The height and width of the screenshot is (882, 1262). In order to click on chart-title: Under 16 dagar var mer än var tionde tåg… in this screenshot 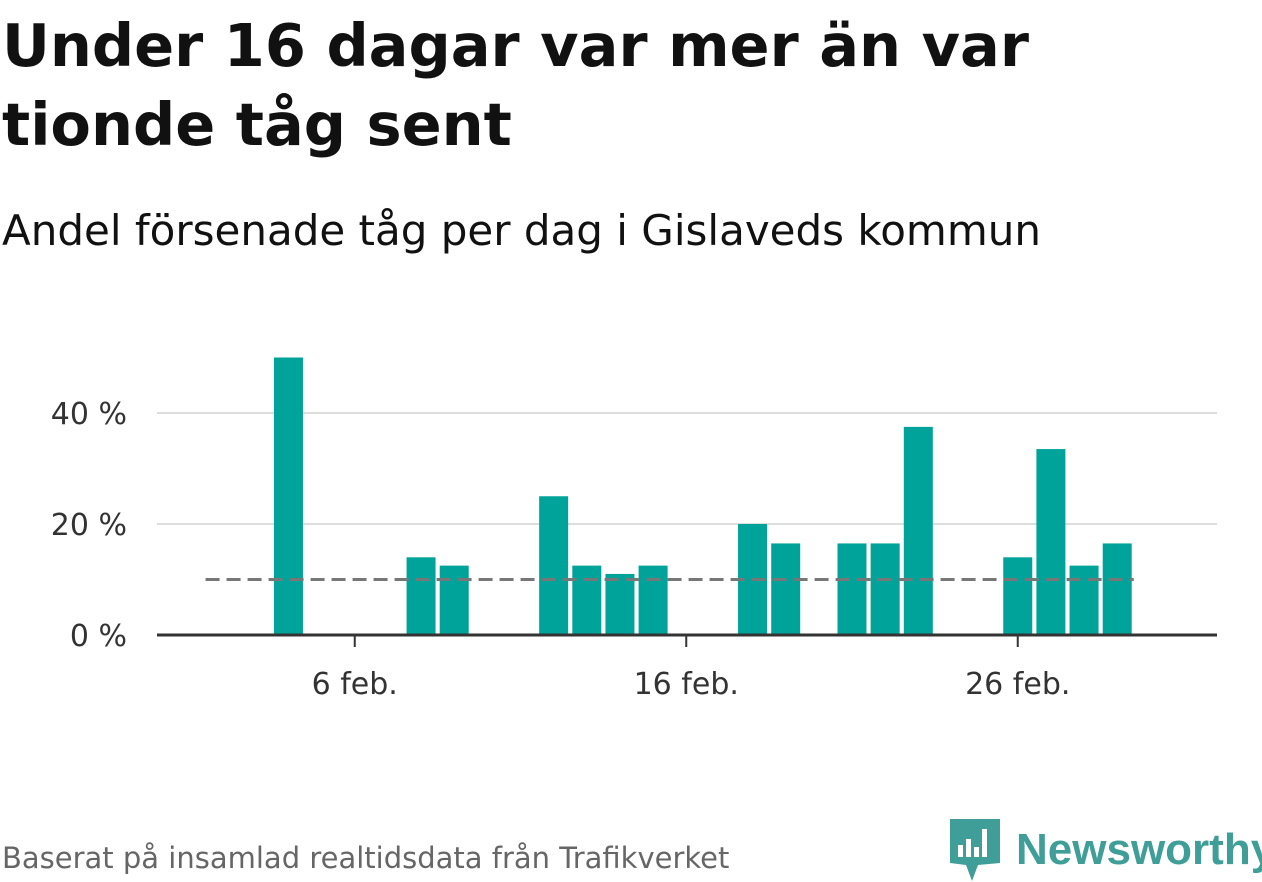, I will do `click(515, 85)`.